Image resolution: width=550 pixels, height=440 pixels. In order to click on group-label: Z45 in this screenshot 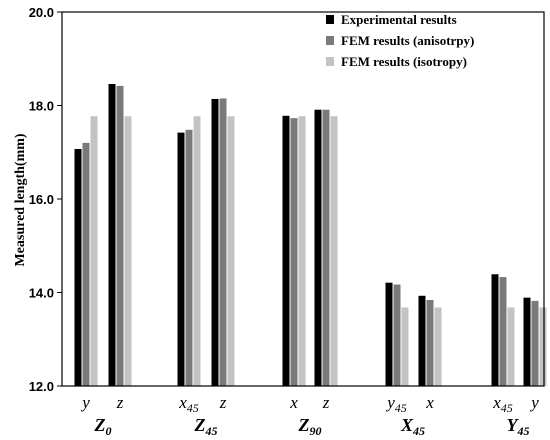, I will do `click(206, 426)`.